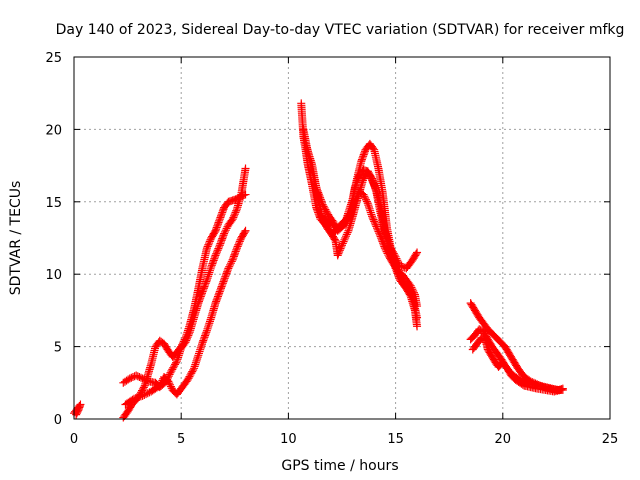  Describe the element at coordinates (58, 420) in the screenshot. I see `y-tick-label: 0` at that location.